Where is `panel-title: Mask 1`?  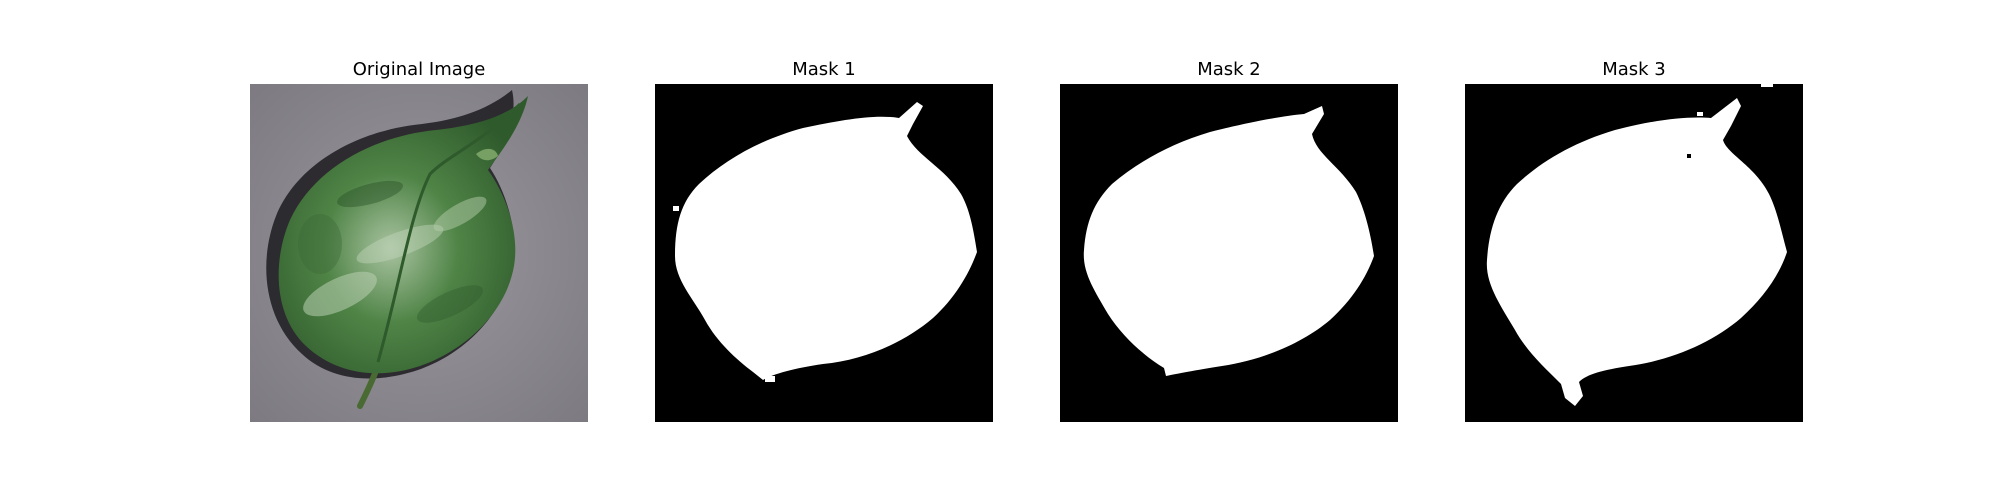 panel-title: Mask 1 is located at coordinates (824, 69).